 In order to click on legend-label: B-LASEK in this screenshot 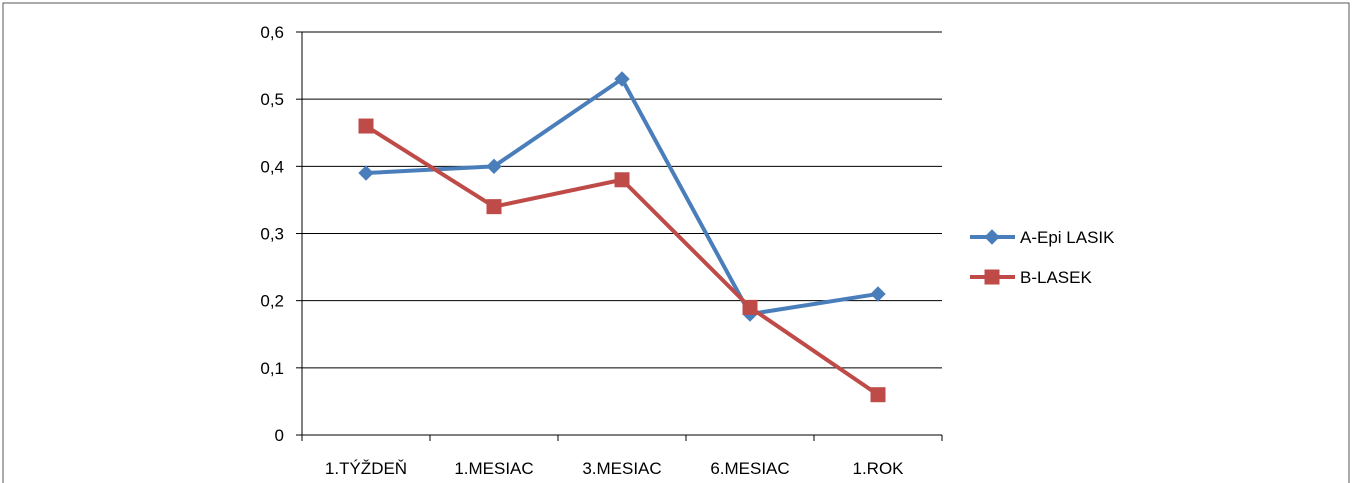, I will do `click(1056, 277)`.